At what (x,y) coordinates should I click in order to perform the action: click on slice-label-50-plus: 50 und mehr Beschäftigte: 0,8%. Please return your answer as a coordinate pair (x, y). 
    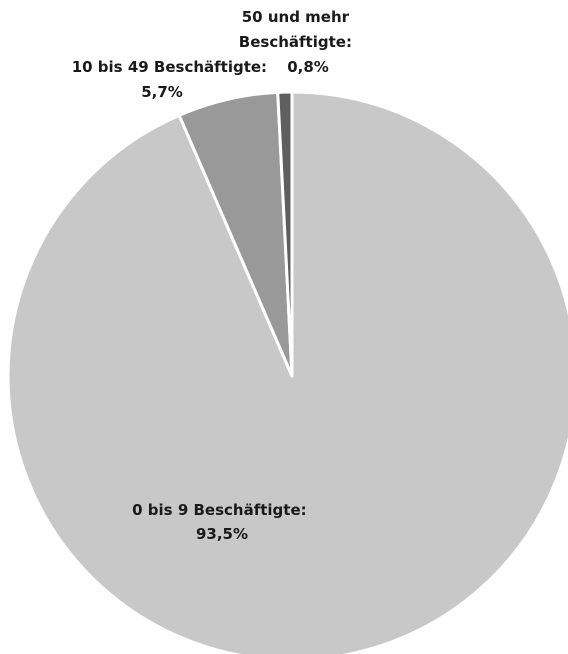
    Looking at the image, I should click on (298, 42).